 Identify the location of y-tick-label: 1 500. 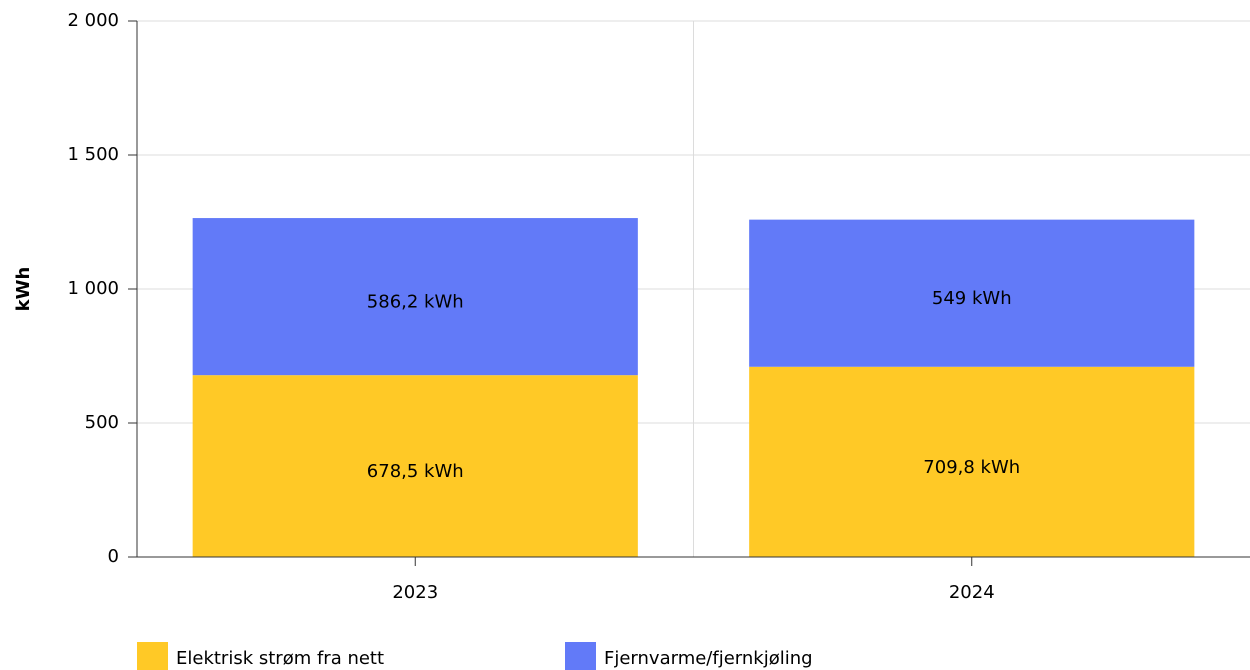
(93, 154).